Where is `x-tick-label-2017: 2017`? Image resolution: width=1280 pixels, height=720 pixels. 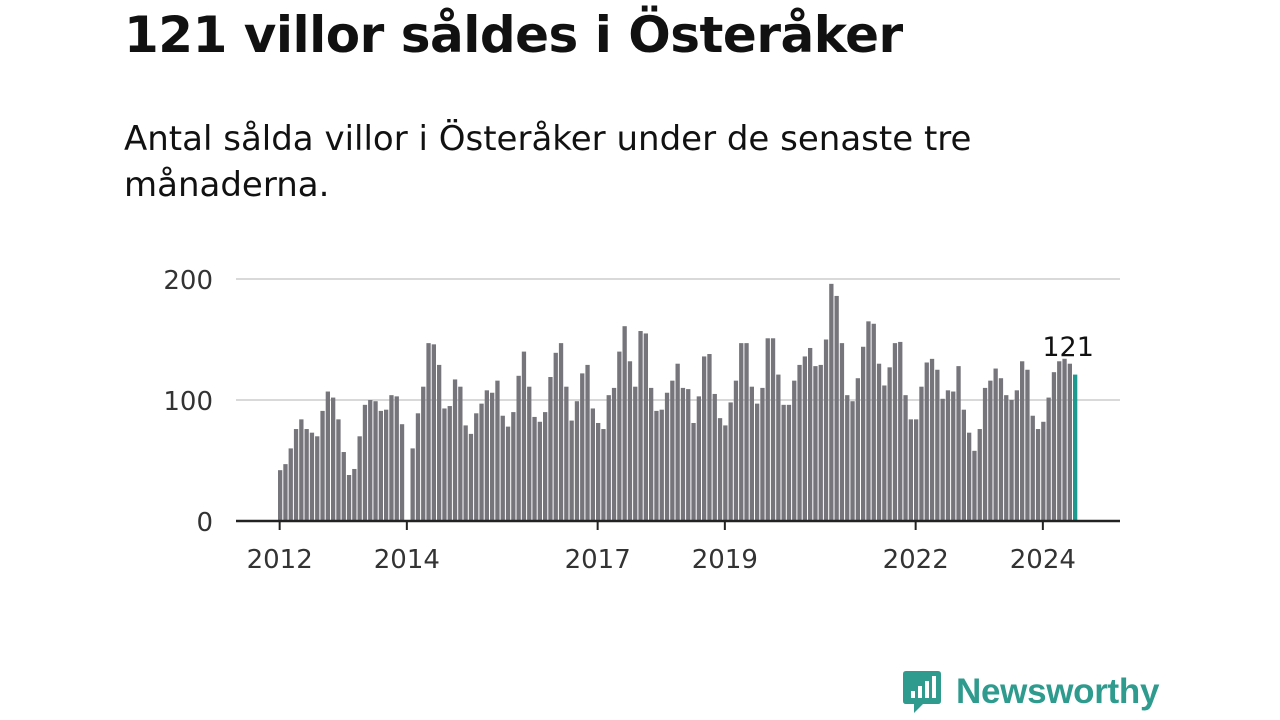
x-tick-label-2017: 2017 is located at coordinates (598, 560).